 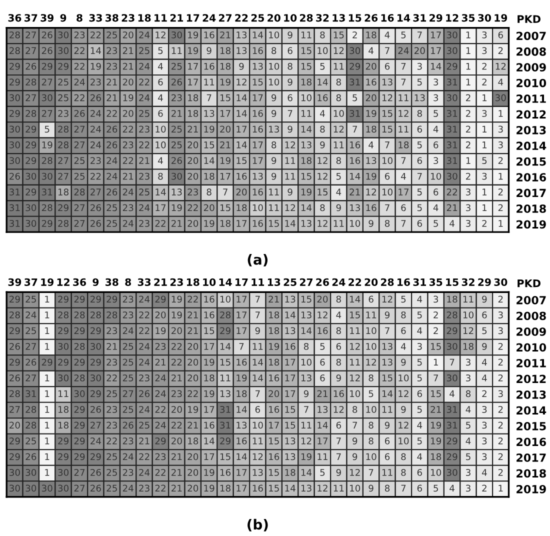 What do you see at coordinates (274, 18) in the screenshot?
I see `x-tick-label: 20` at bounding box center [274, 18].